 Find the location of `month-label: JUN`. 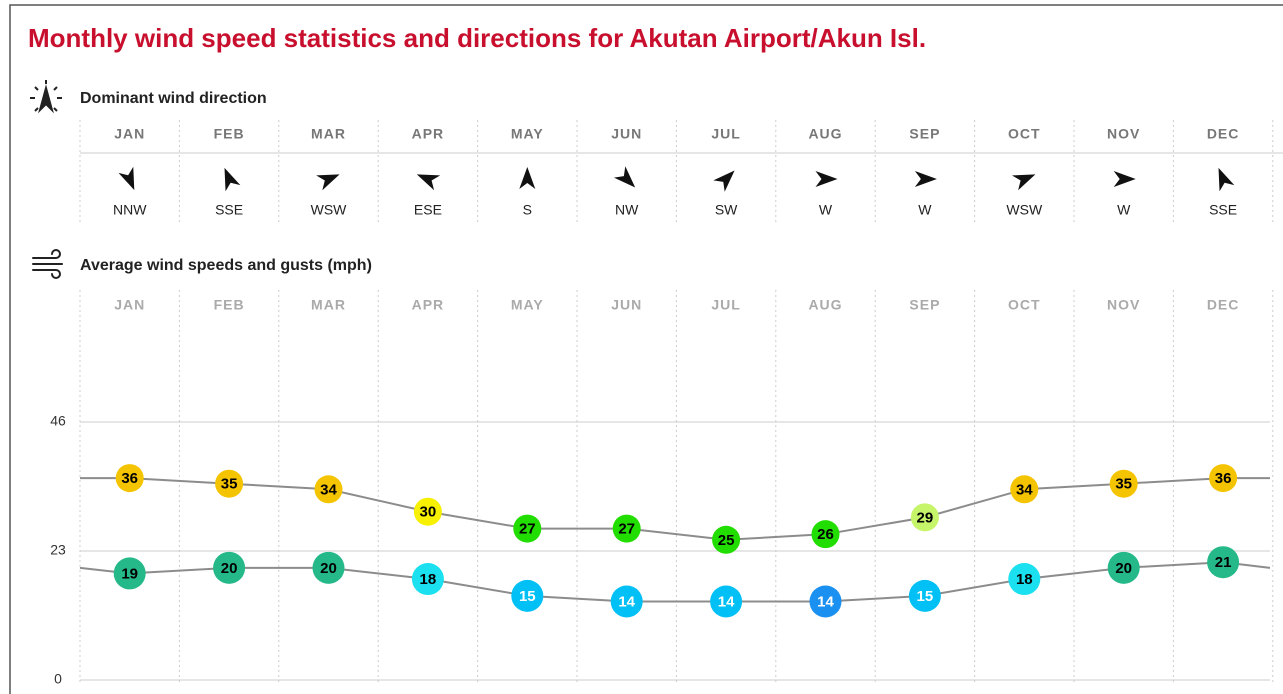

month-label: JUN is located at coordinates (626, 134).